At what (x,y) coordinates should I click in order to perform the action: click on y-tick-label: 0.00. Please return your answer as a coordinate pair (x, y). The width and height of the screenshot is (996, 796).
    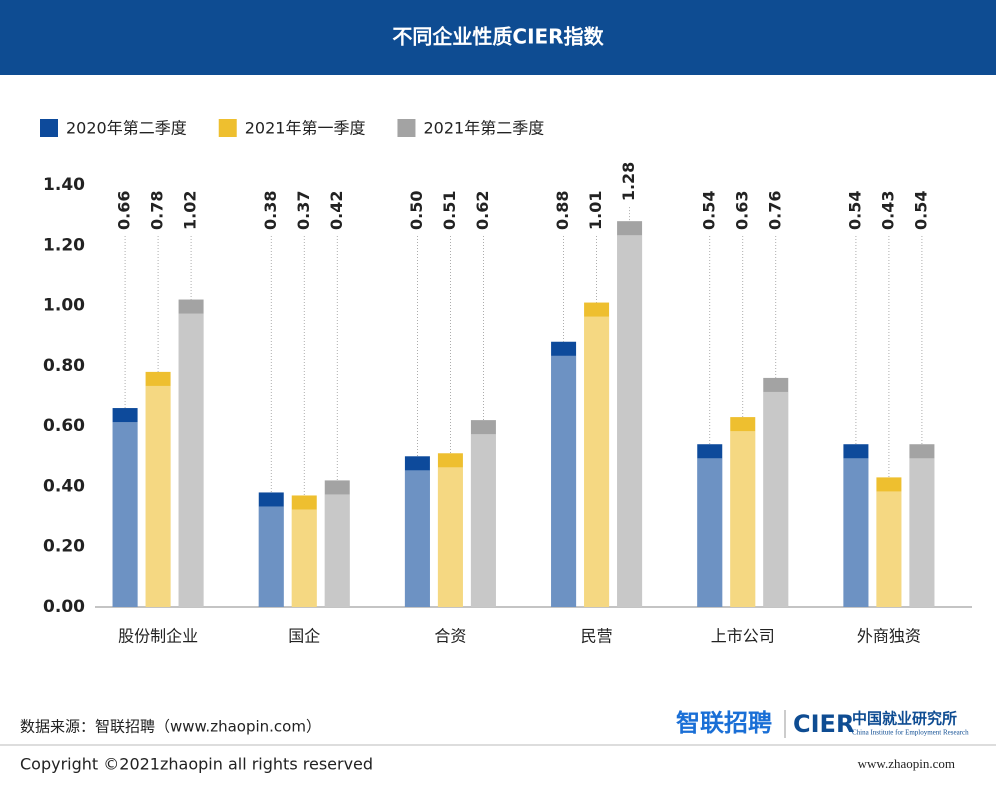
    Looking at the image, I should click on (64, 607).